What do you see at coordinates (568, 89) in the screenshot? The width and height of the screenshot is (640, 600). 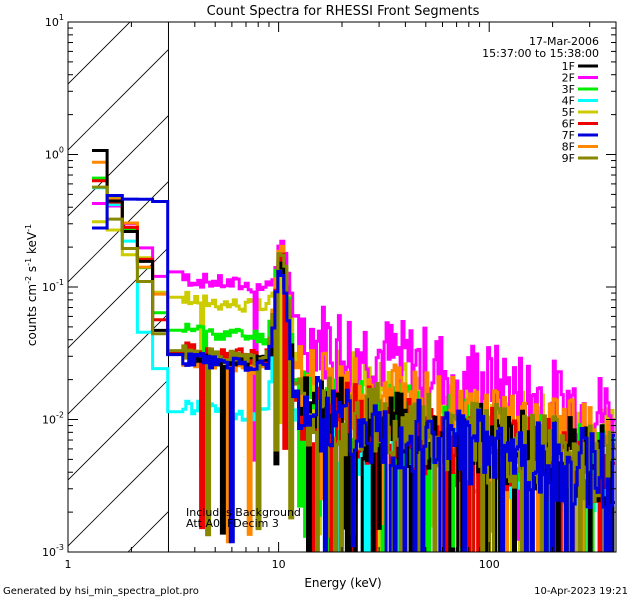 I see `legend-label-3F: 3F` at bounding box center [568, 89].